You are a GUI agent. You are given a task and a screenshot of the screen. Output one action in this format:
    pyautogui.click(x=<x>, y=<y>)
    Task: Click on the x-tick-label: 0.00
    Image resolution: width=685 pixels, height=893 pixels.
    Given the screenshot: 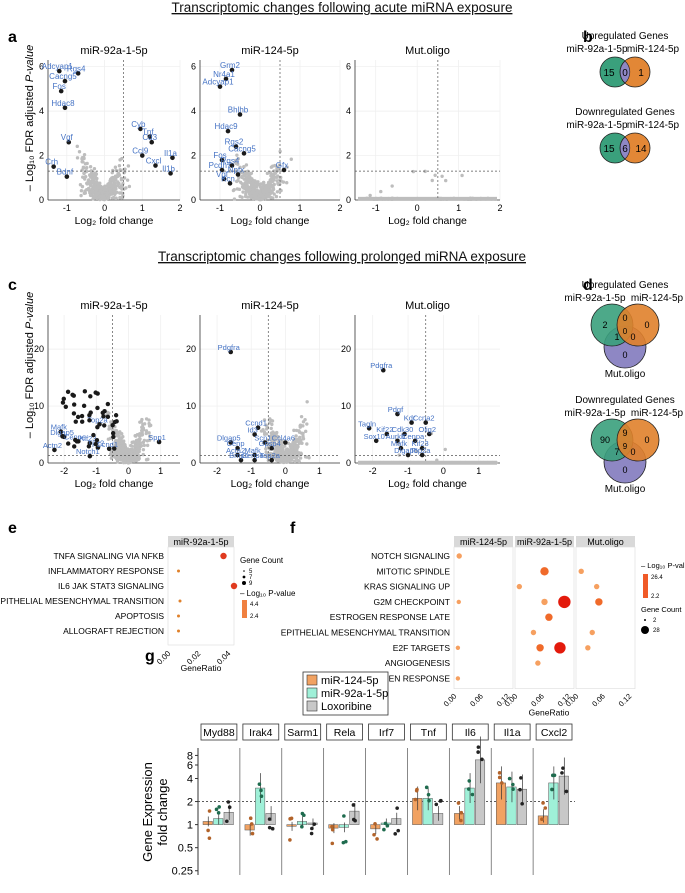 What is the action you would take?
    pyautogui.click(x=450, y=700)
    